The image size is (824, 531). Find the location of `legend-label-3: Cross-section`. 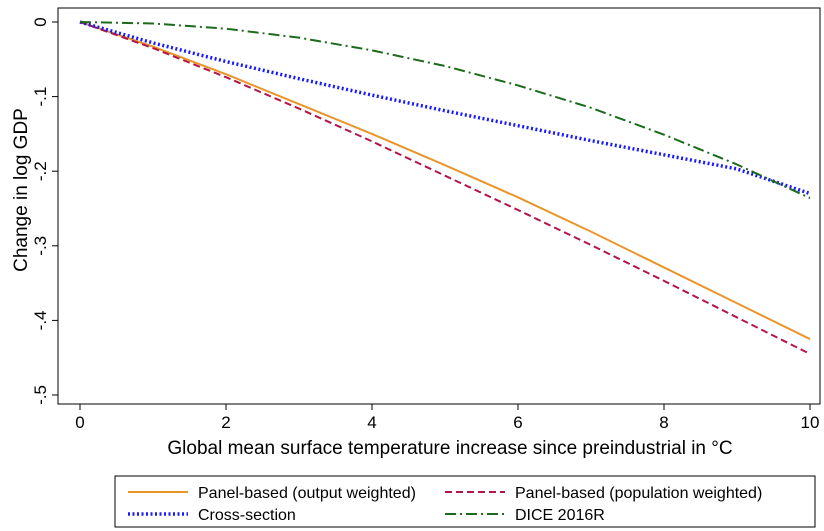

legend-label-3: Cross-section is located at coordinates (247, 515).